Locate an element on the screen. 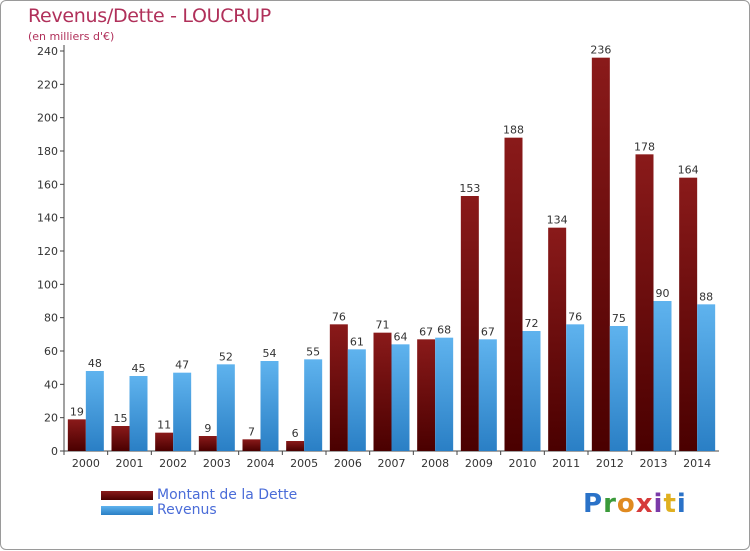 Image resolution: width=750 pixels, height=551 pixels. data-label-revenus: 88 is located at coordinates (706, 296).